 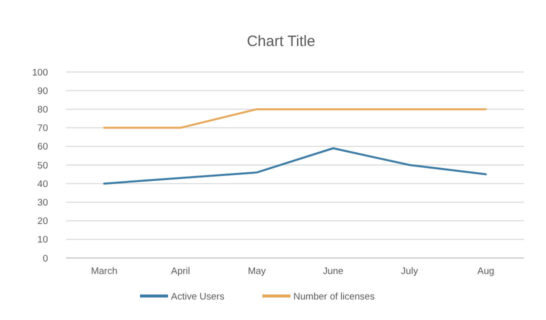 I want to click on x-tick-label: May, so click(x=257, y=271).